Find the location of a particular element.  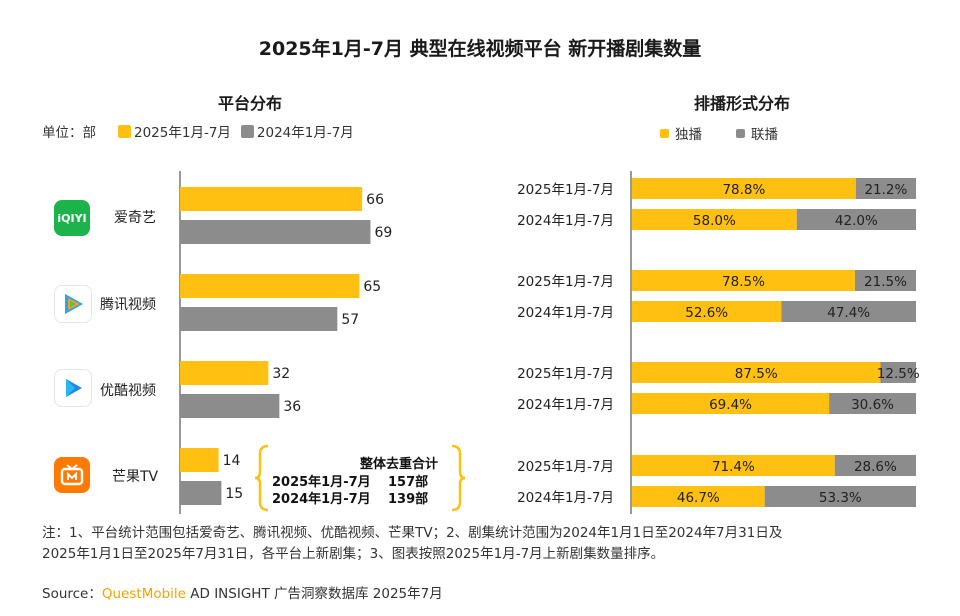

legend-item-2024: 2024年1月-7月 is located at coordinates (297, 131).